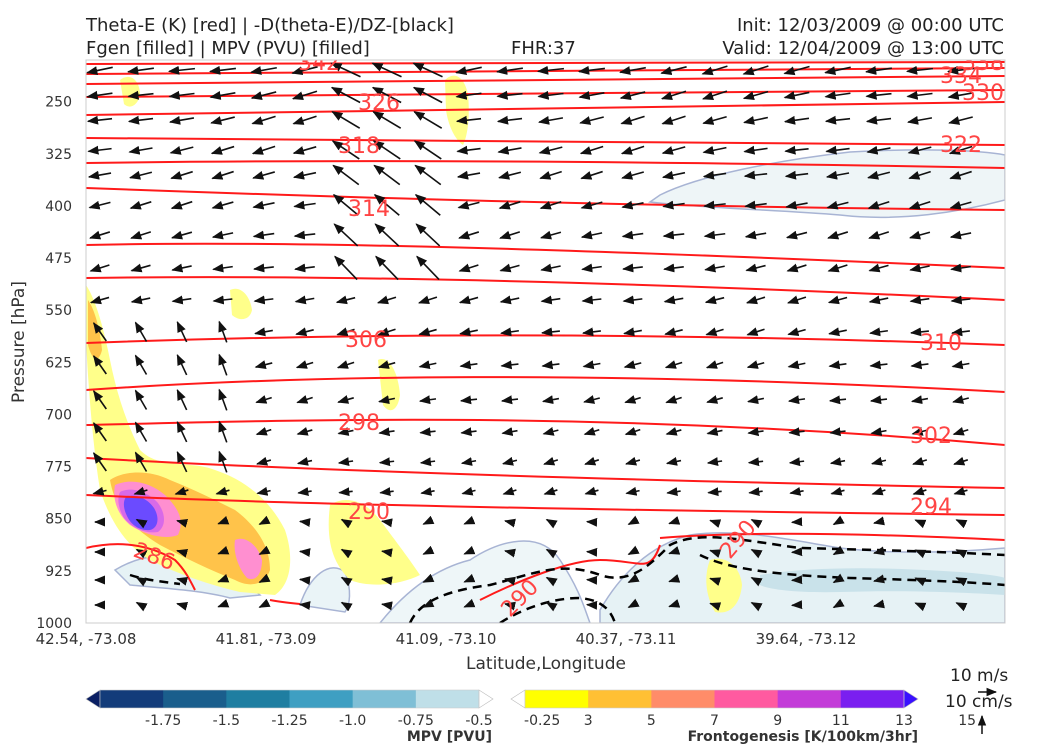 The width and height of the screenshot is (1050, 750). I want to click on theta-e-label: 342, so click(319, 63).